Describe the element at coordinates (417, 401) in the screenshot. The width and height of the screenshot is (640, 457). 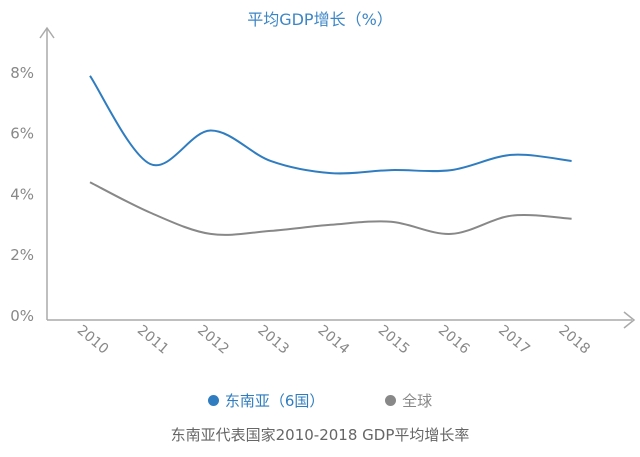
I see `legend-label: 全球` at that location.